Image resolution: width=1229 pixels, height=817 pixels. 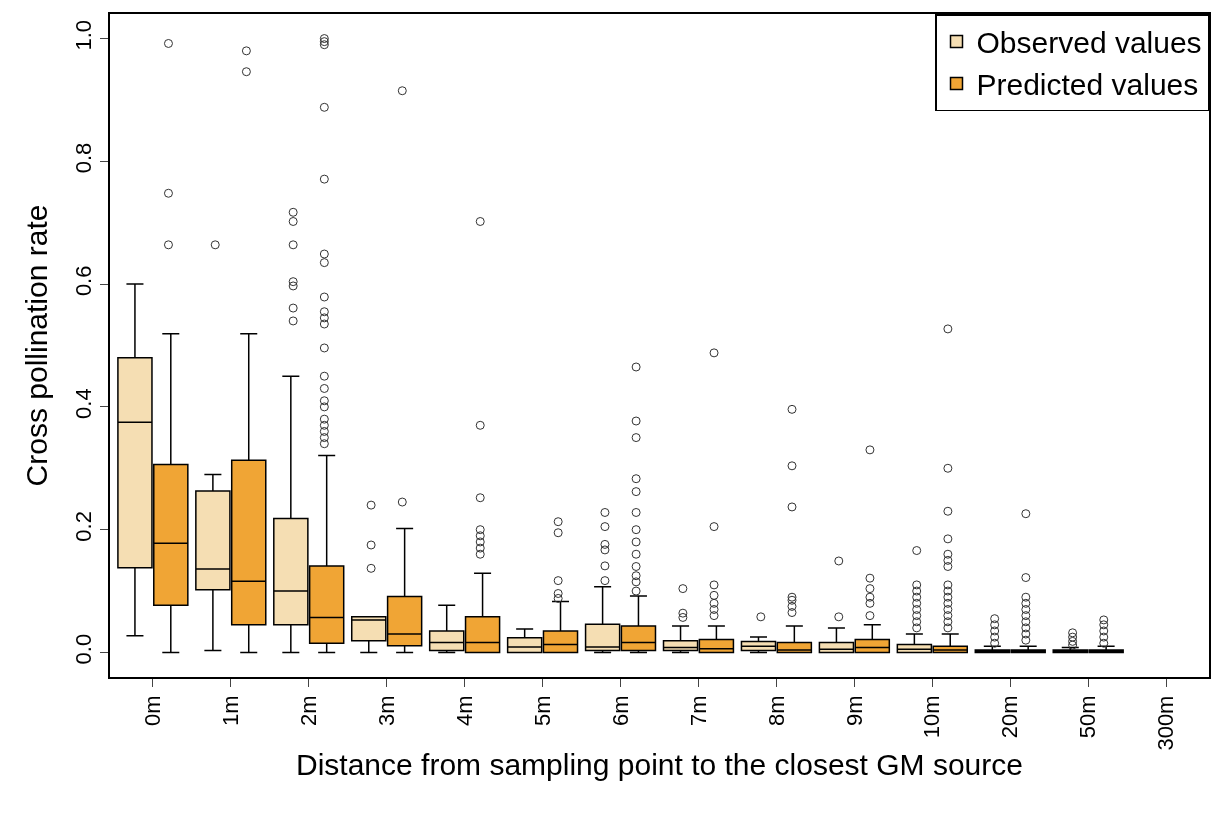 I want to click on x-tick-label: 50m, so click(x=1088, y=717).